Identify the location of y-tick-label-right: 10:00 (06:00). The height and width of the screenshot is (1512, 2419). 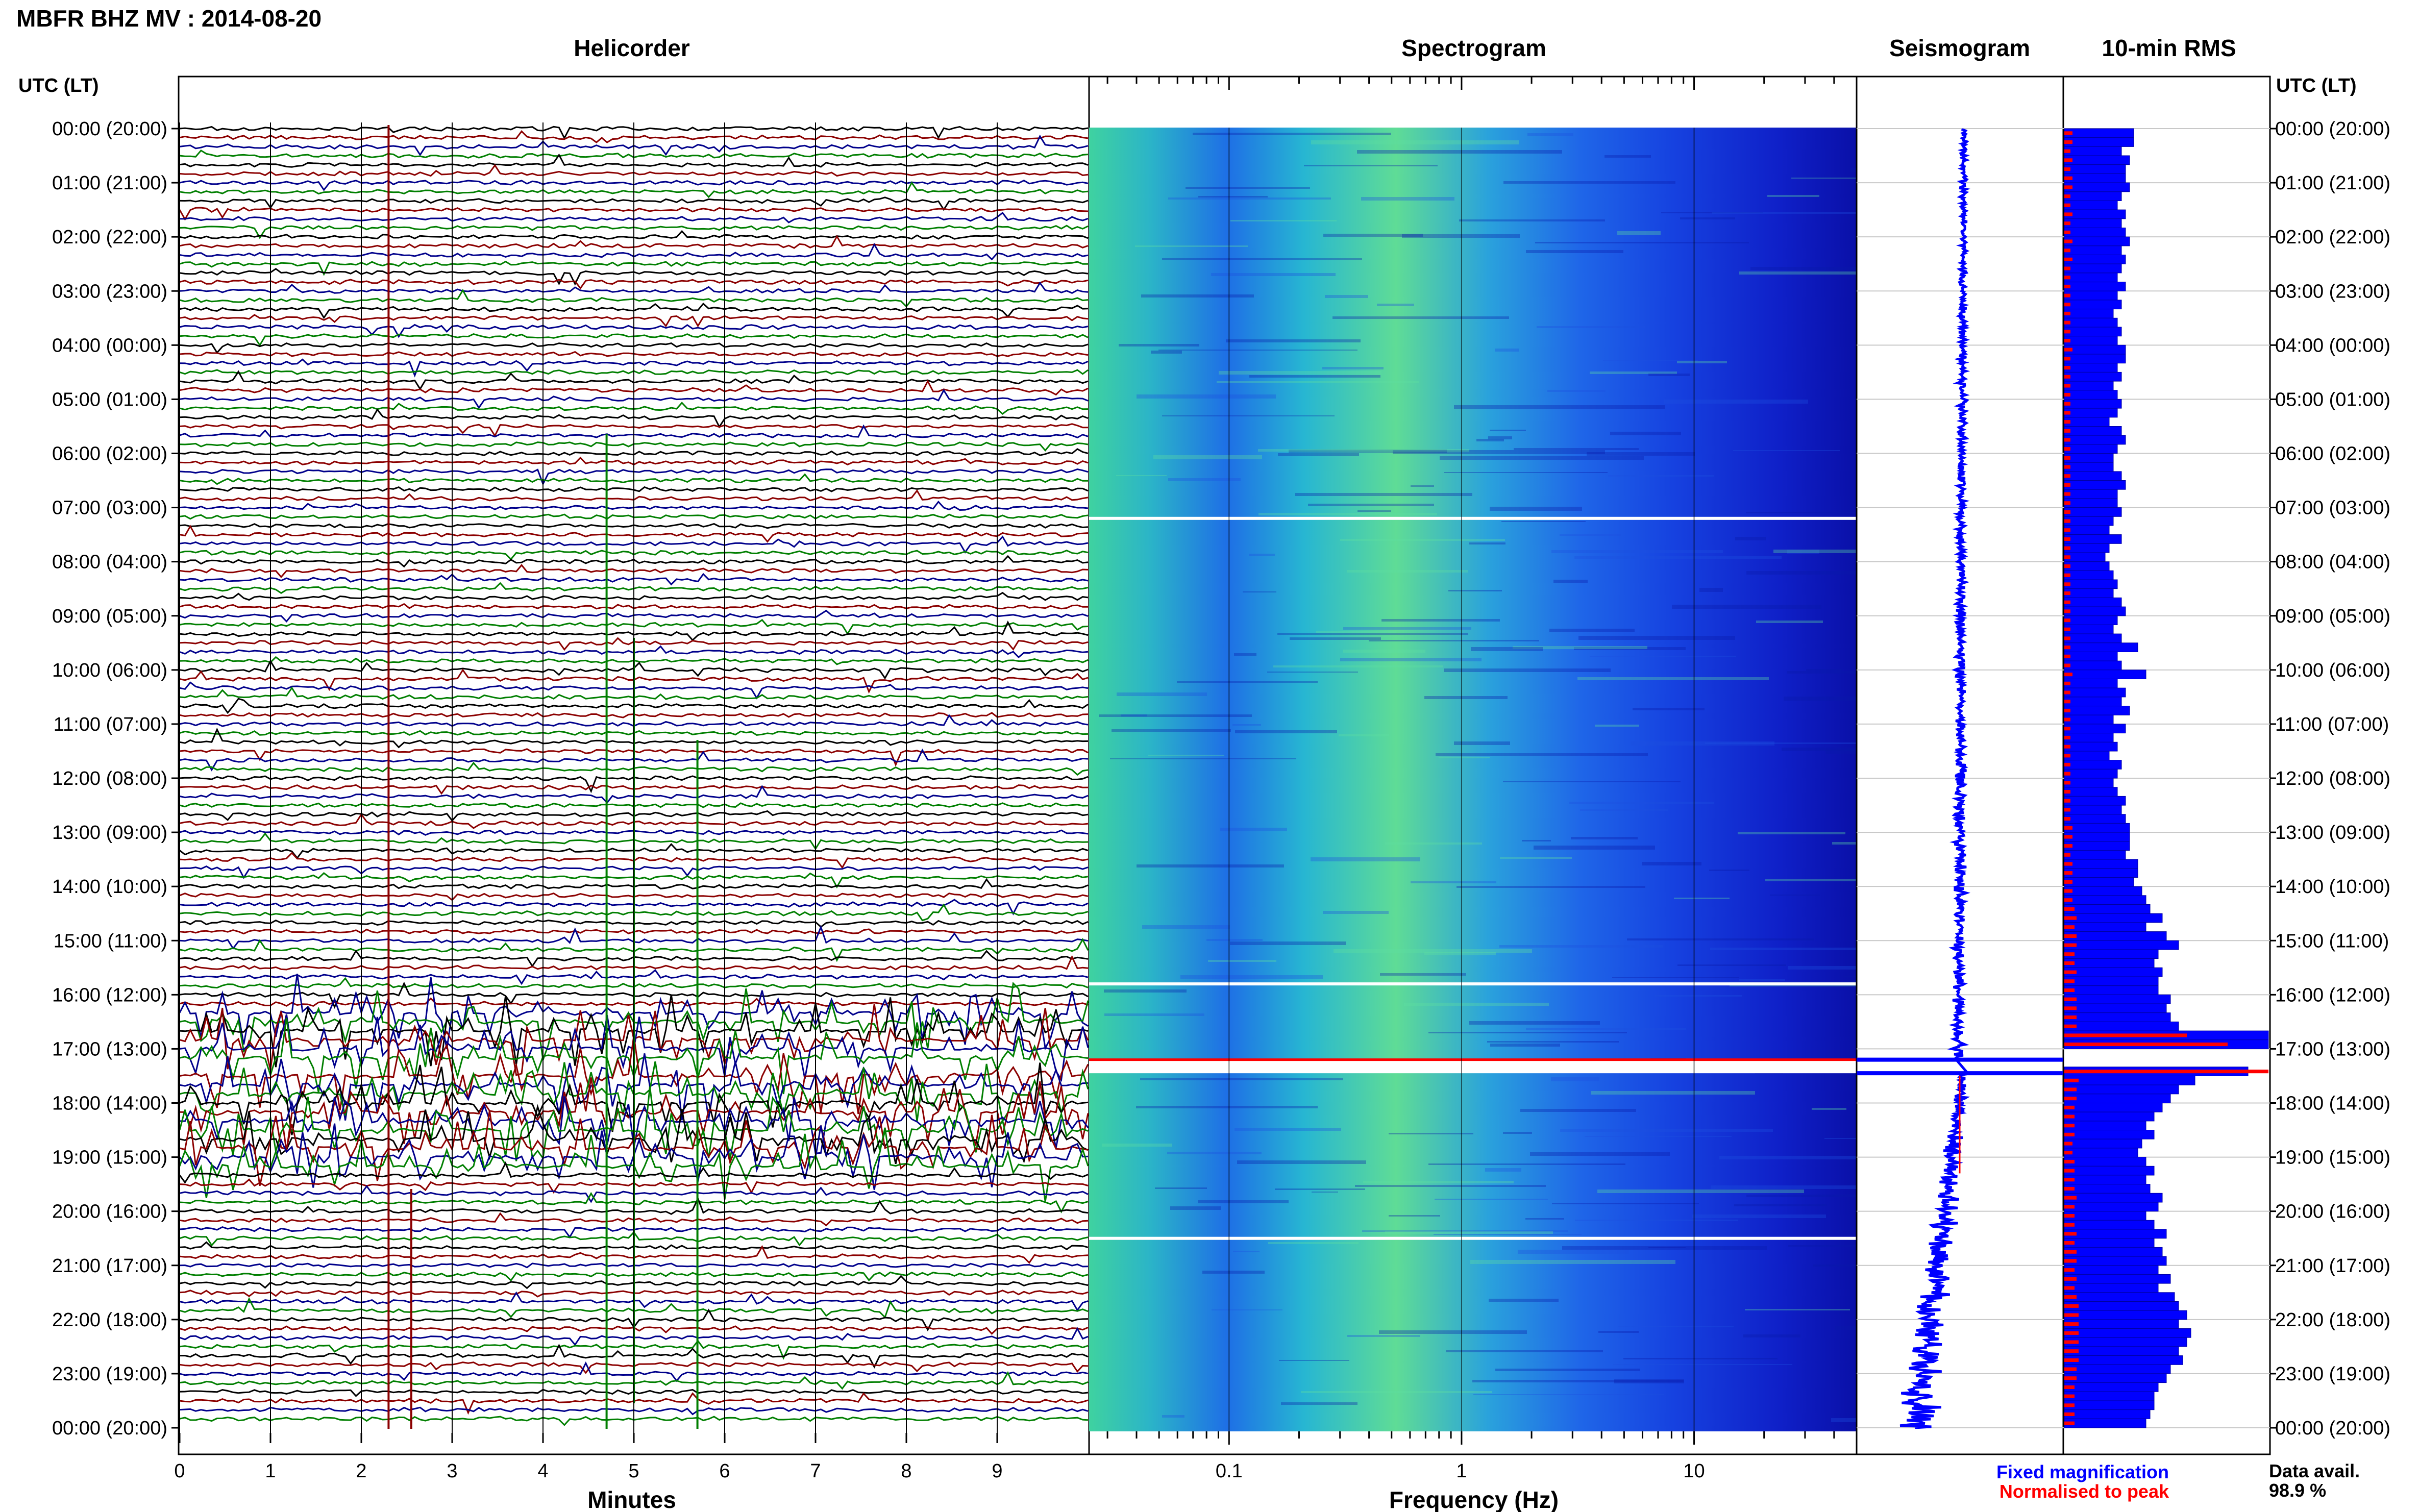
(2332, 670).